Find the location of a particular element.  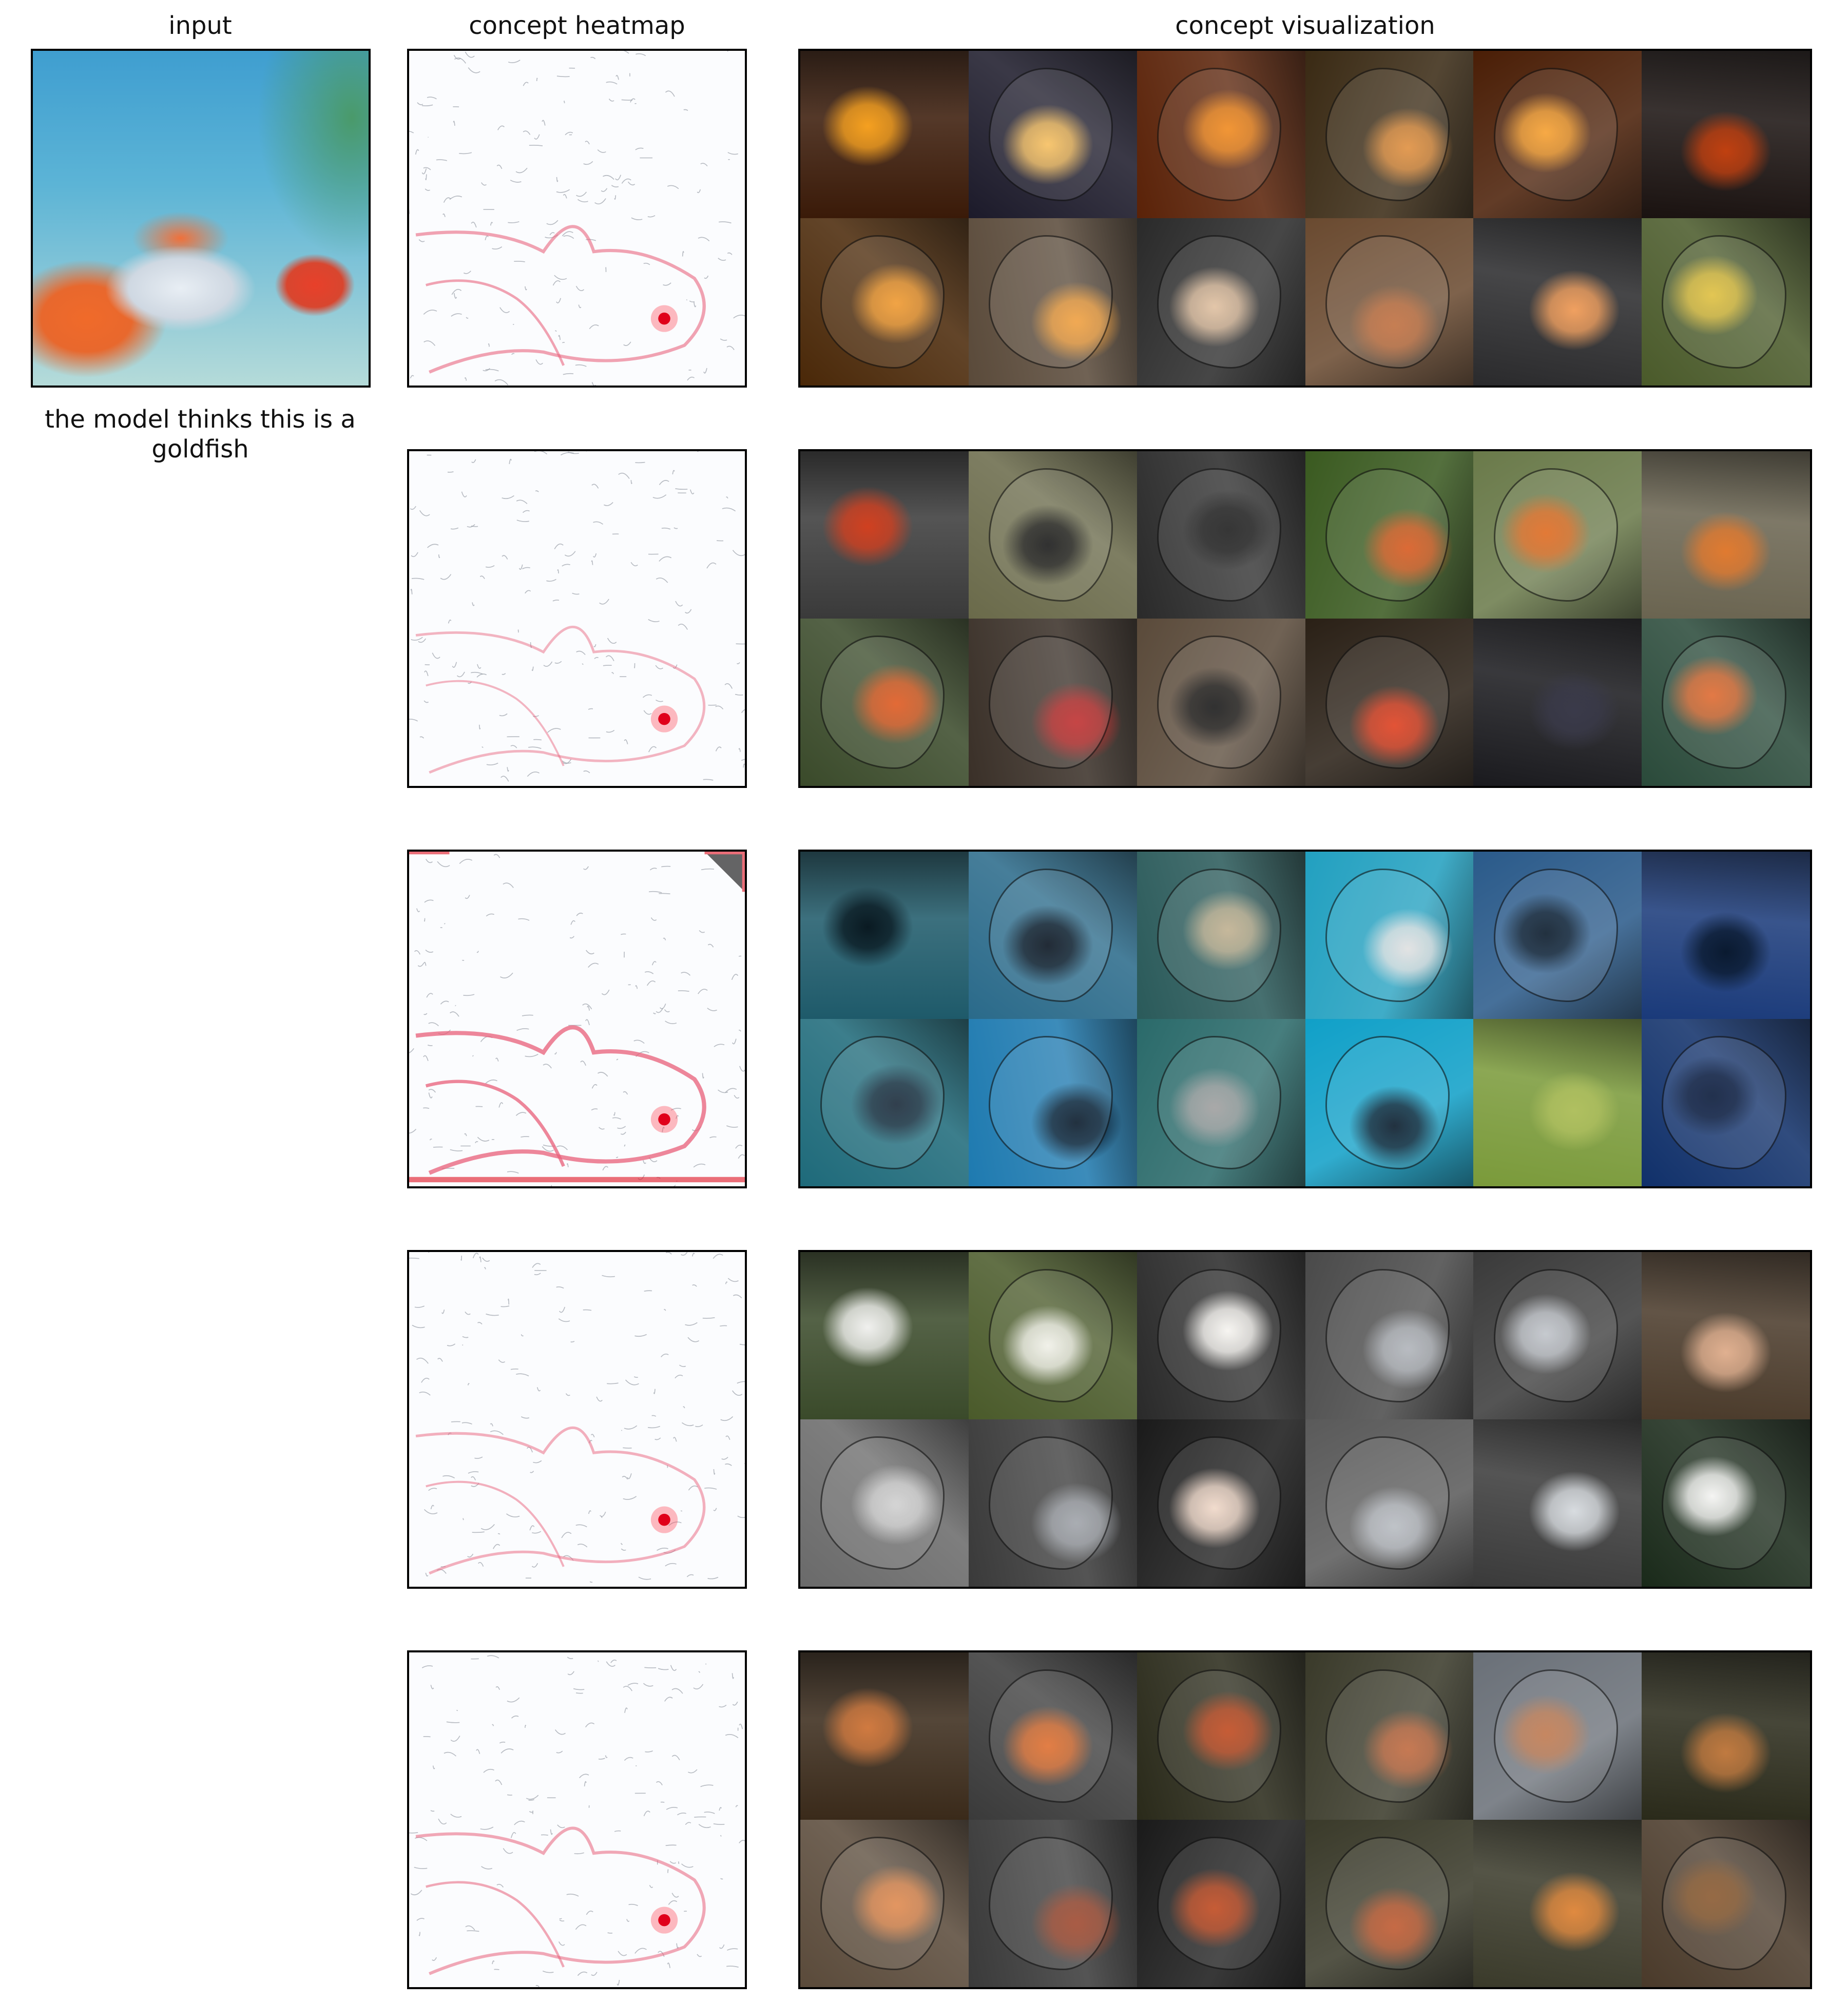

prediction-caption: the model thinks this is a goldfish is located at coordinates (200, 434).